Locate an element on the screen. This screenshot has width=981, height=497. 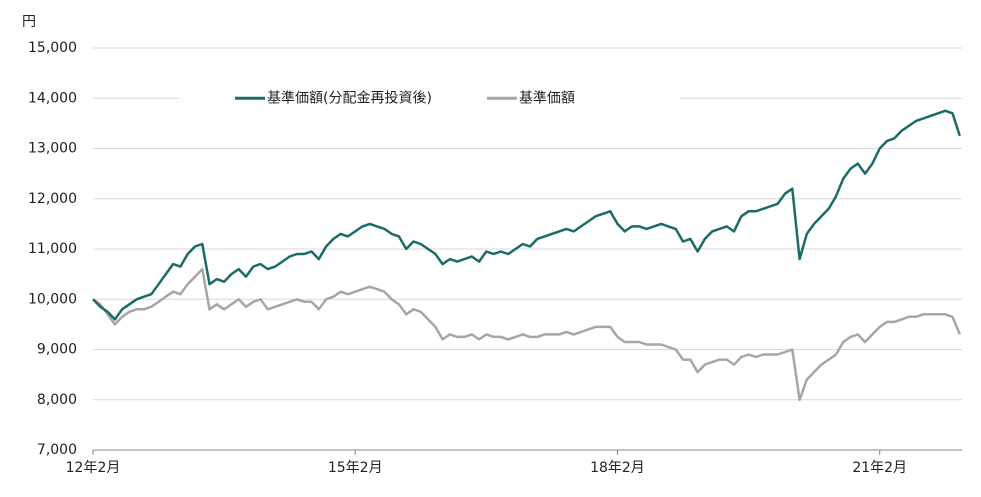
y-tick-label: 13,000 is located at coordinates (52, 149).